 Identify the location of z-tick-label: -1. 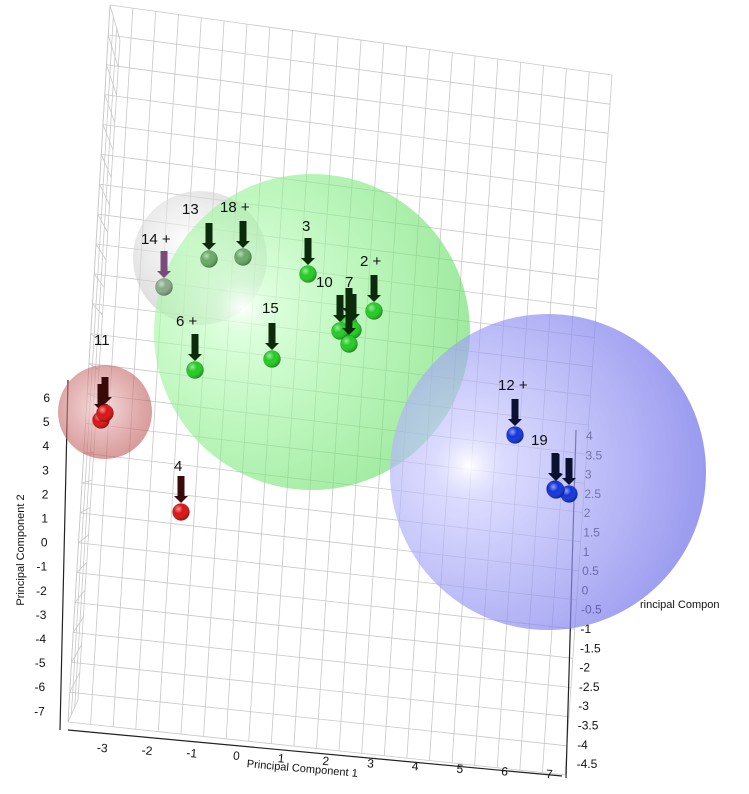
(586, 629).